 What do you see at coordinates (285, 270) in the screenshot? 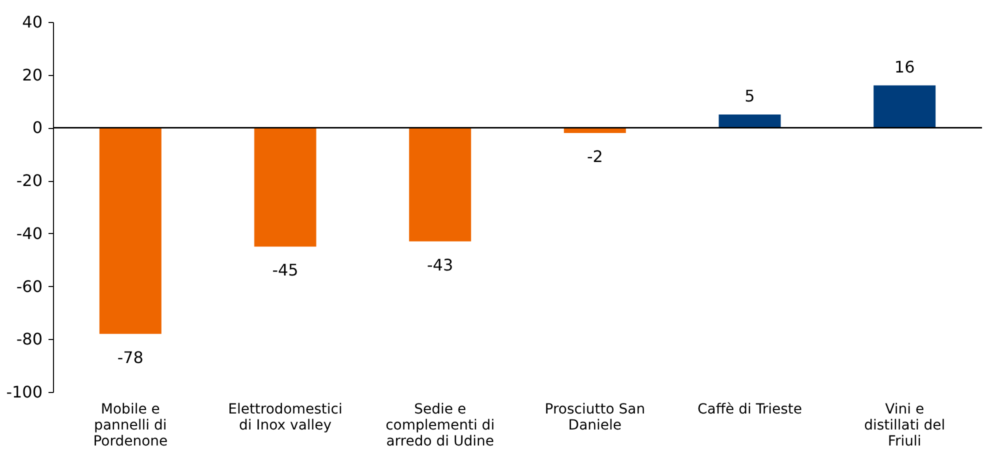
I see `data-label: -45` at bounding box center [285, 270].